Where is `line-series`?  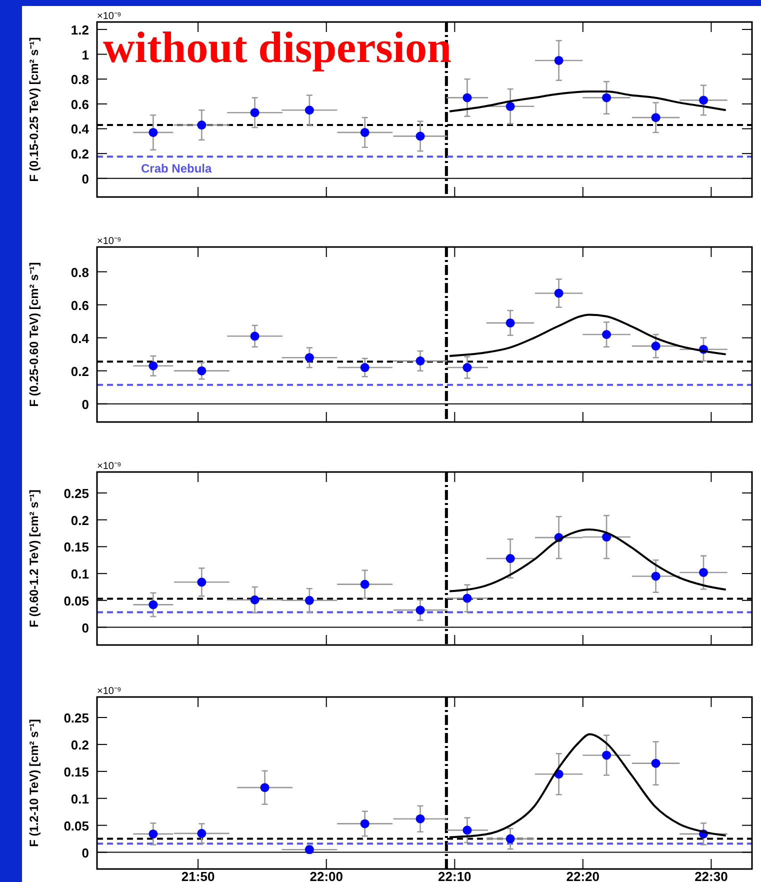
line-series is located at coordinates (587, 560).